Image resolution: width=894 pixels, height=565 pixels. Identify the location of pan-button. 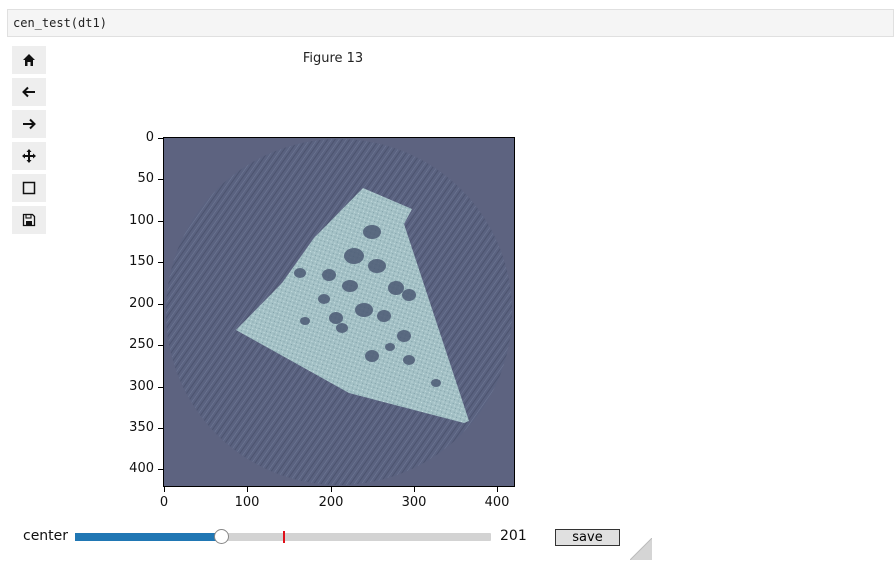
(29, 156).